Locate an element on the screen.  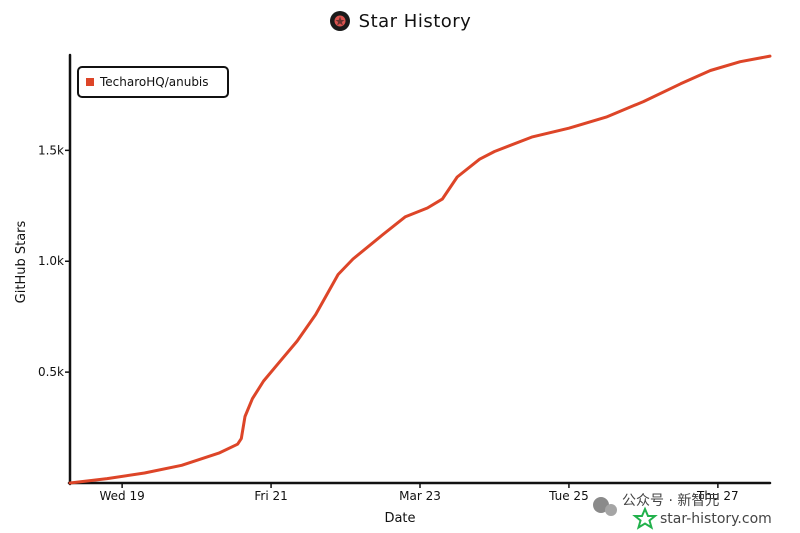
star-outline-icon is located at coordinates (645, 518).